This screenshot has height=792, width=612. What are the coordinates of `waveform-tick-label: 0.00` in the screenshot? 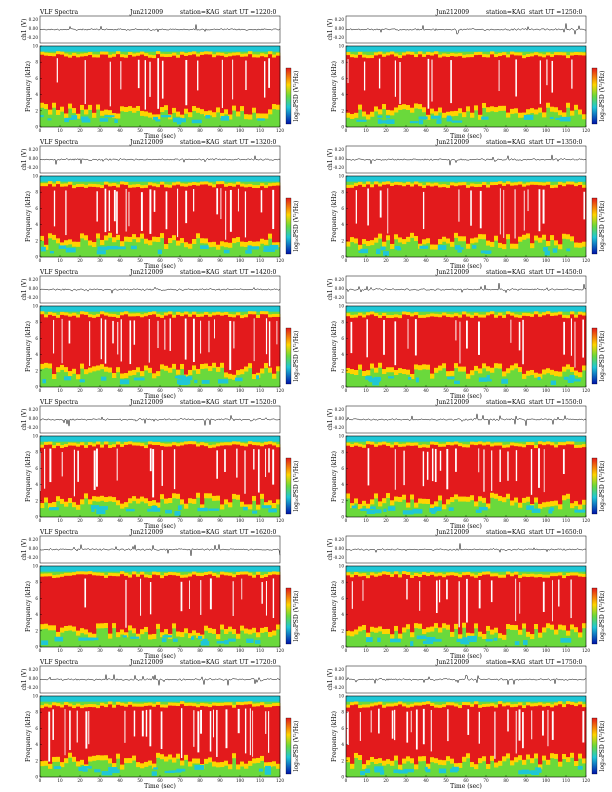 It's located at (34, 288).